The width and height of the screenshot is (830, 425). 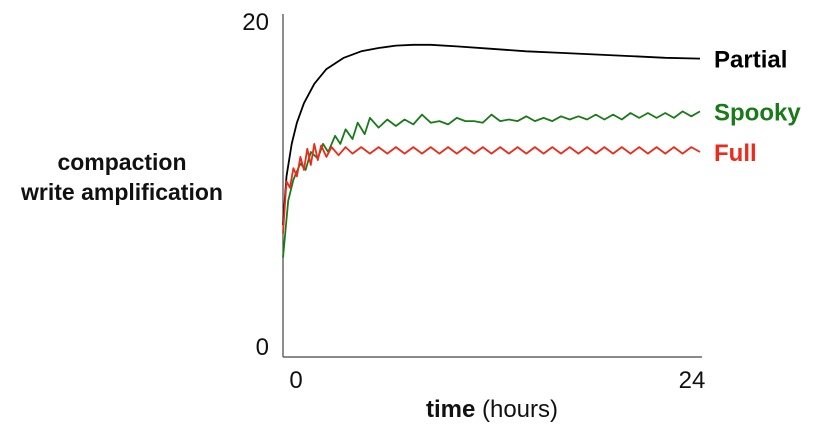 I want to click on series-labels: Partial Spooky Full, so click(x=757, y=107).